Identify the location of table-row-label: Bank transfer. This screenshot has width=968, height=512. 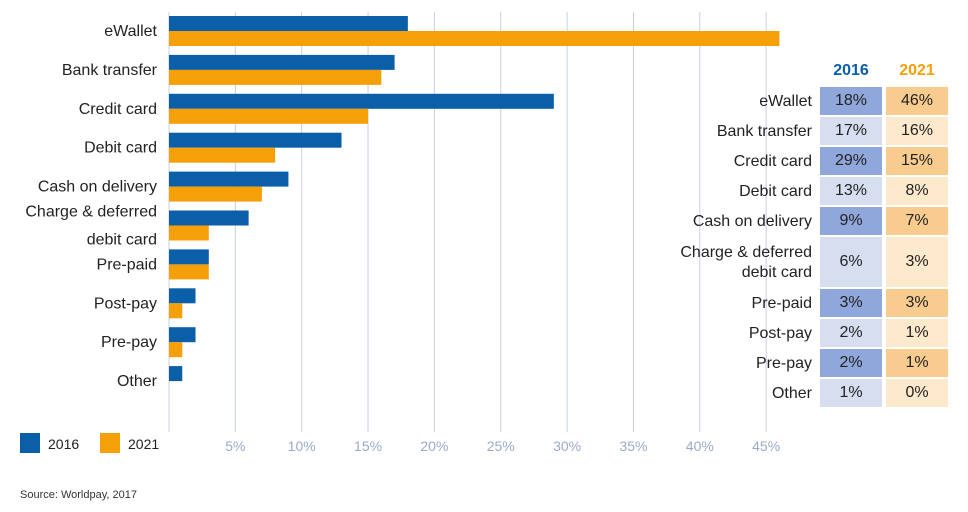
(716, 132).